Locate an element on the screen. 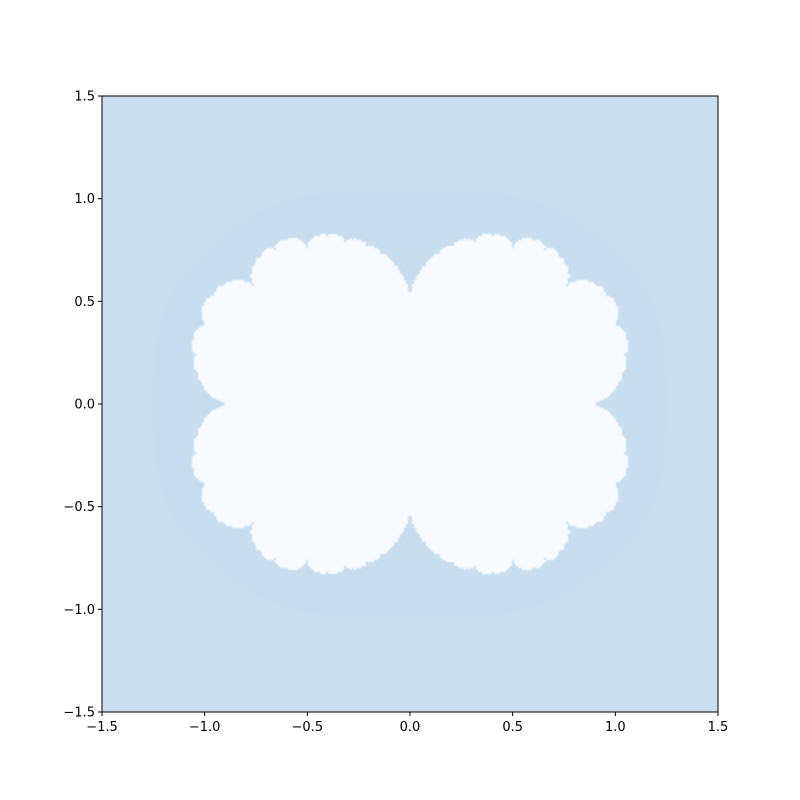  y-tick-label: 1.0 is located at coordinates (84, 199).